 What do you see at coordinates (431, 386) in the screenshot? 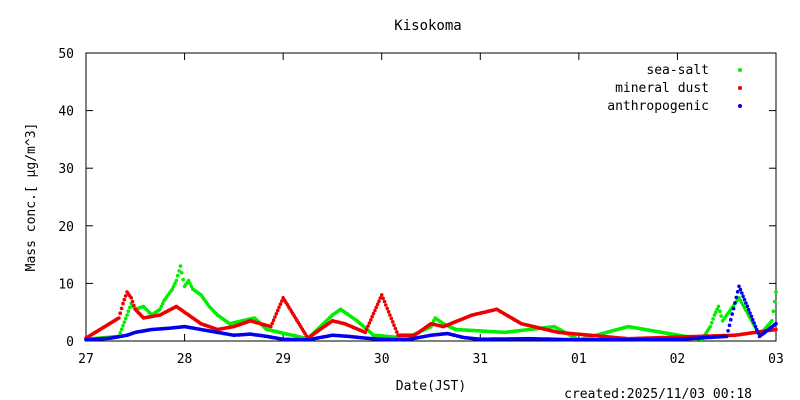
I see `x-axis-label: Date(JST)` at bounding box center [431, 386].